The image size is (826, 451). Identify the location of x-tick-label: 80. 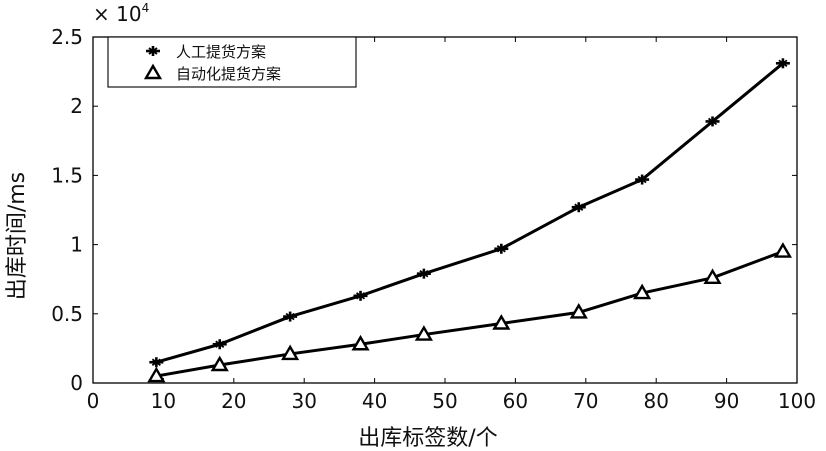
(655, 401).